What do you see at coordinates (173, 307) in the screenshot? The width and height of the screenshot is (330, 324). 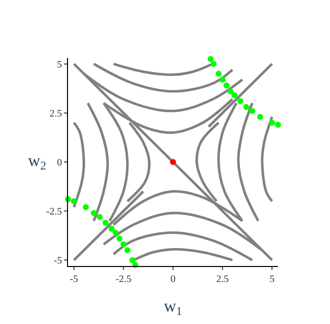 I see `x-axis-title: w$_{1}$` at bounding box center [173, 307].